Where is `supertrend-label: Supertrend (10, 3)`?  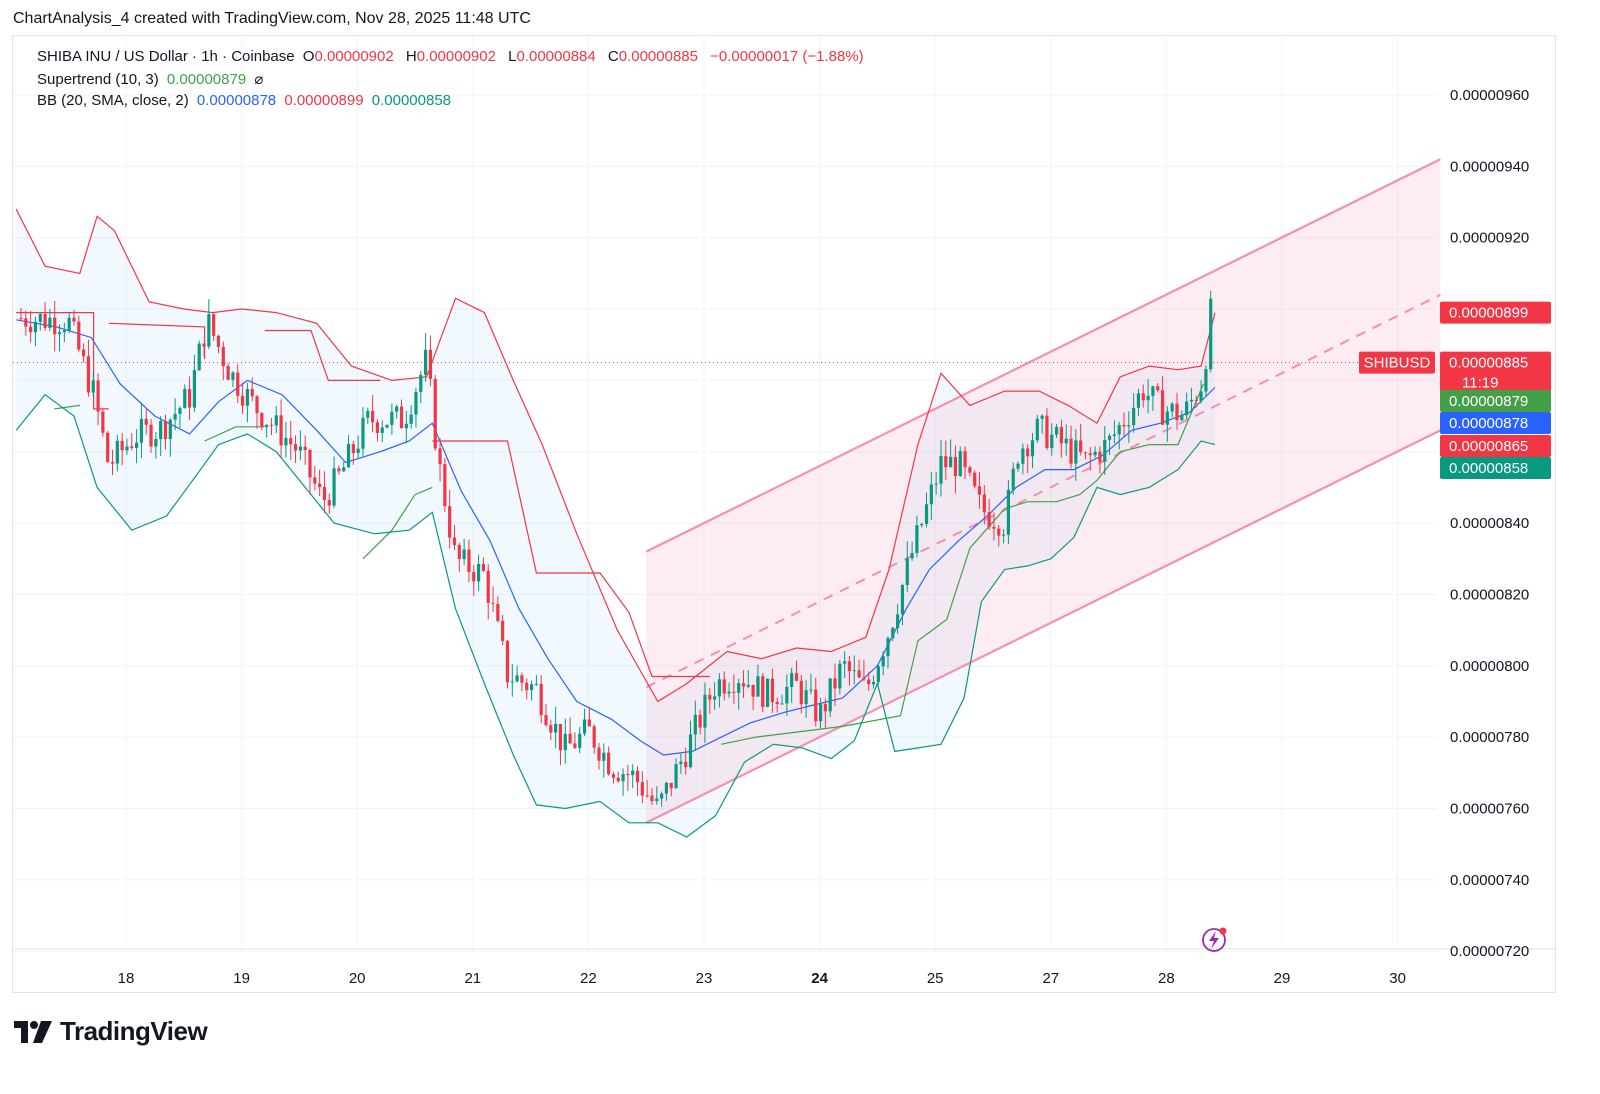
supertrend-label: Supertrend (10, 3) is located at coordinates (98, 79).